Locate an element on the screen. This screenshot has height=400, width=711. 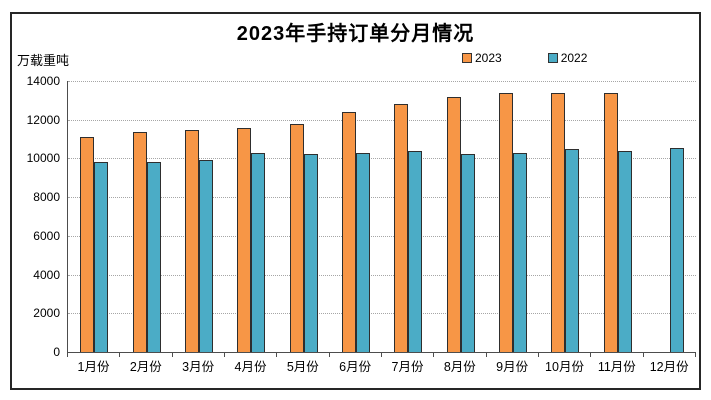
legend-item-2023: 2023 is located at coordinates (482, 58).